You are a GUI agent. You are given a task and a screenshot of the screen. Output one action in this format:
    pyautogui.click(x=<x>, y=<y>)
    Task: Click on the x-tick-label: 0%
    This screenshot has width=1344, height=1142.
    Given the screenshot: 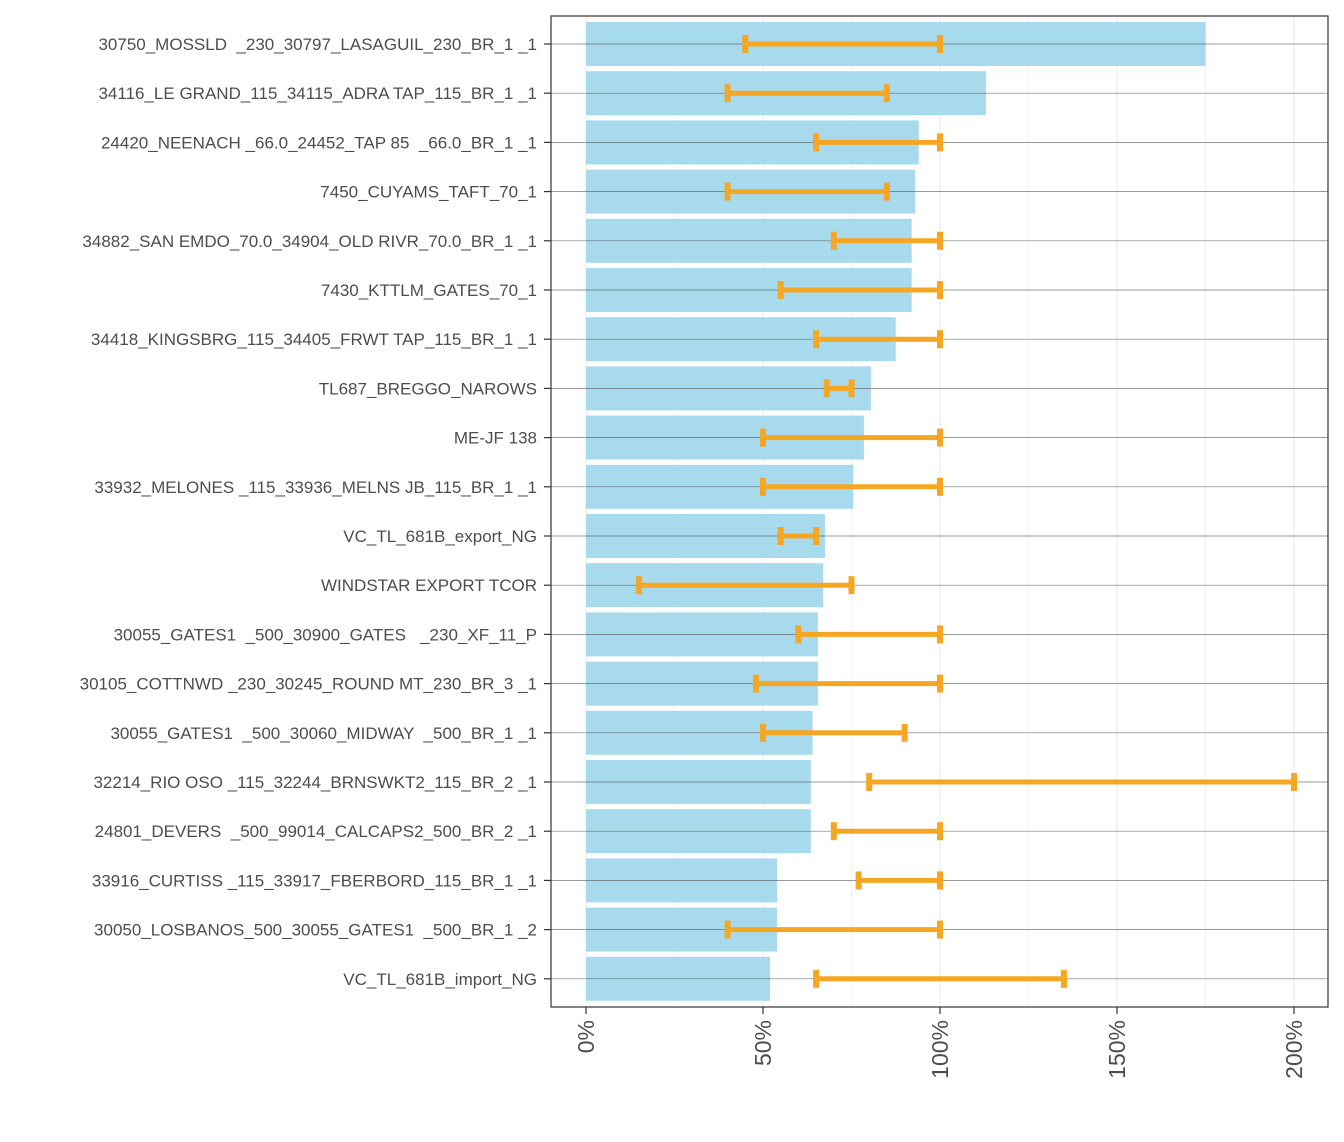 What is the action you would take?
    pyautogui.click(x=586, y=1036)
    